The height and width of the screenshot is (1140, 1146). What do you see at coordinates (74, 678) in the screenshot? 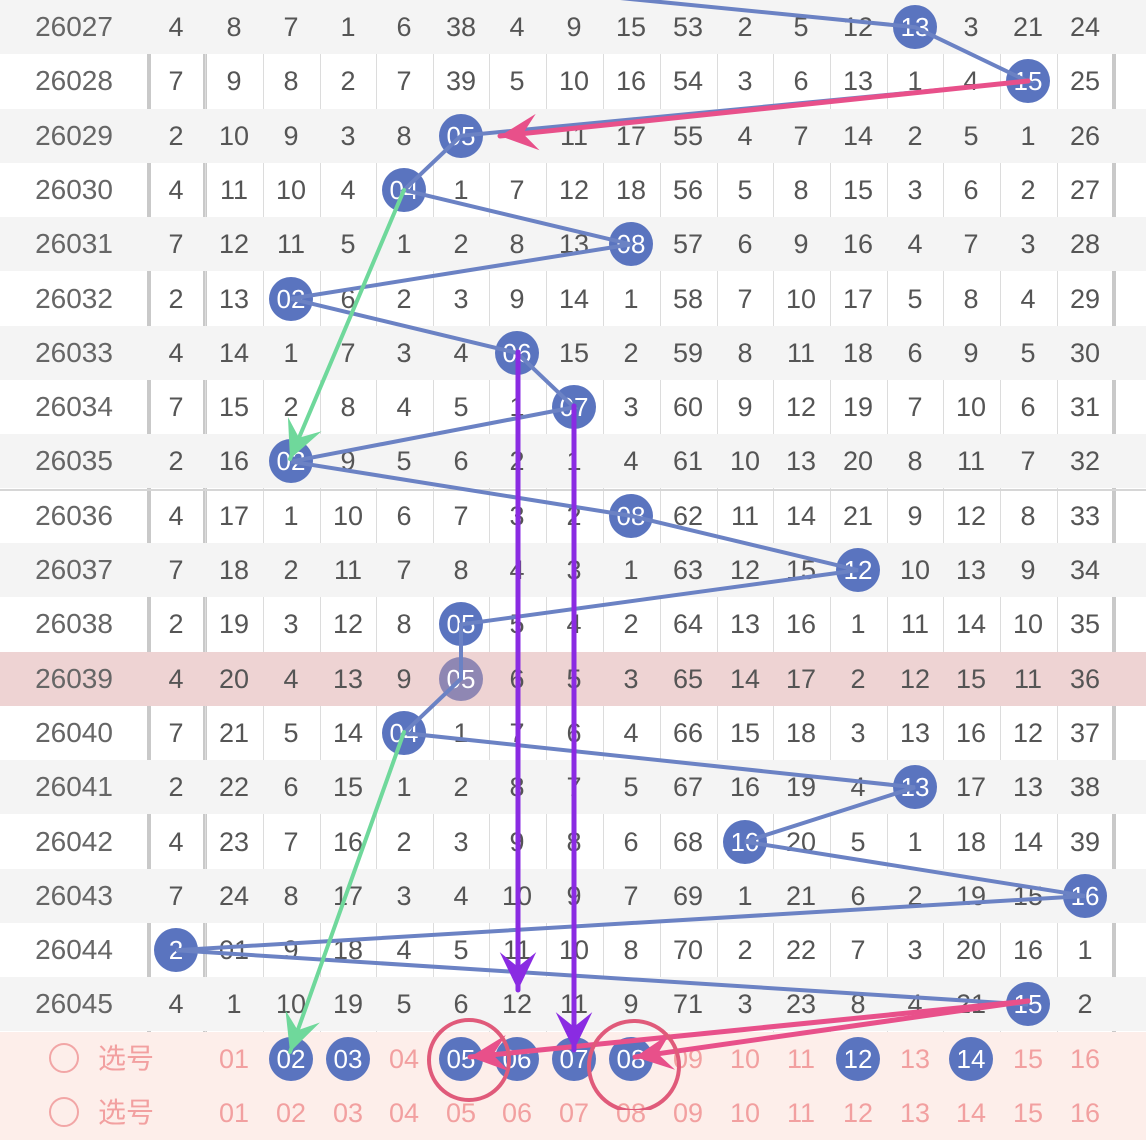
I see `issue-number: 26039` at bounding box center [74, 678].